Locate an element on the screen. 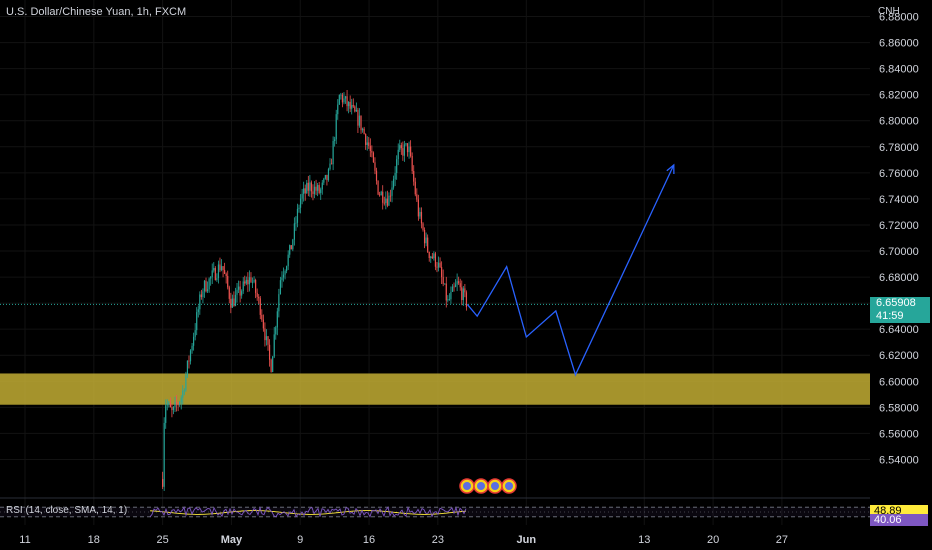 The image size is (932, 550). y-tick-label: 6.68000 is located at coordinates (899, 278).